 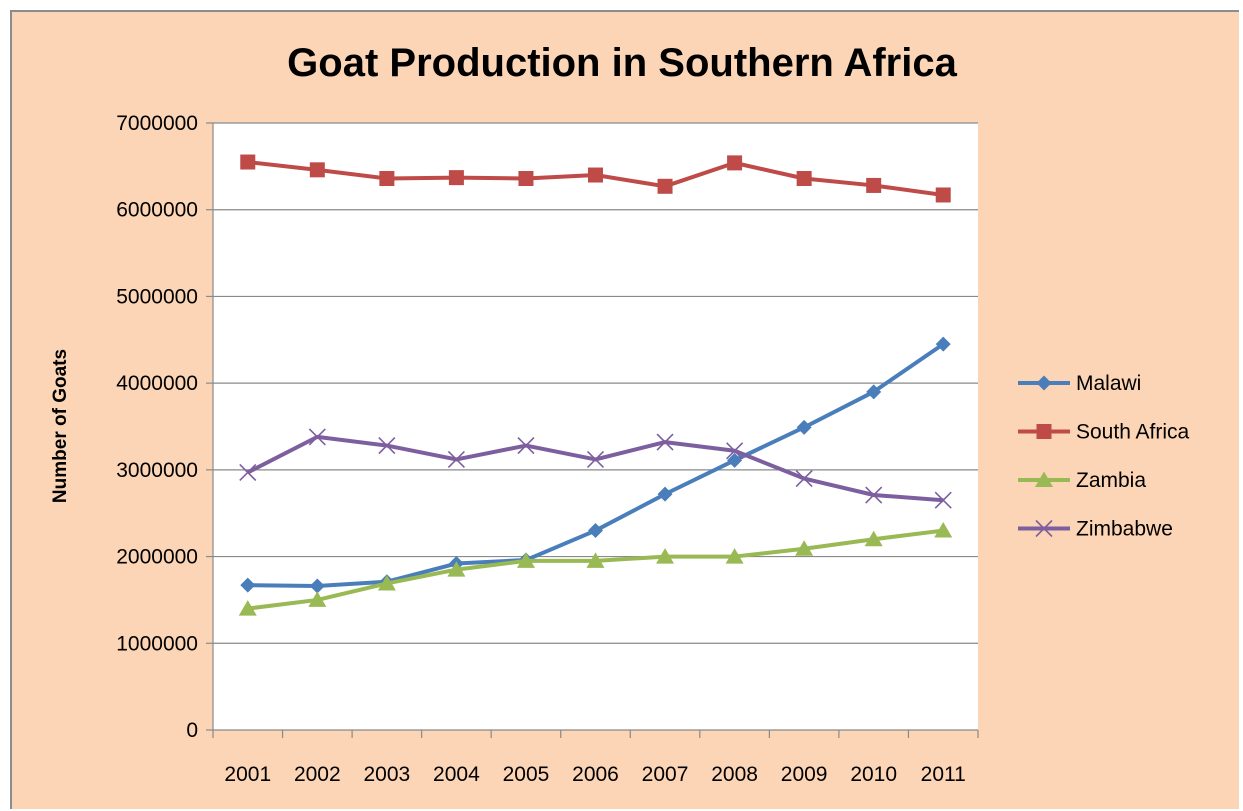 What do you see at coordinates (60, 426) in the screenshot?
I see `y-axis-label: Number of Goats` at bounding box center [60, 426].